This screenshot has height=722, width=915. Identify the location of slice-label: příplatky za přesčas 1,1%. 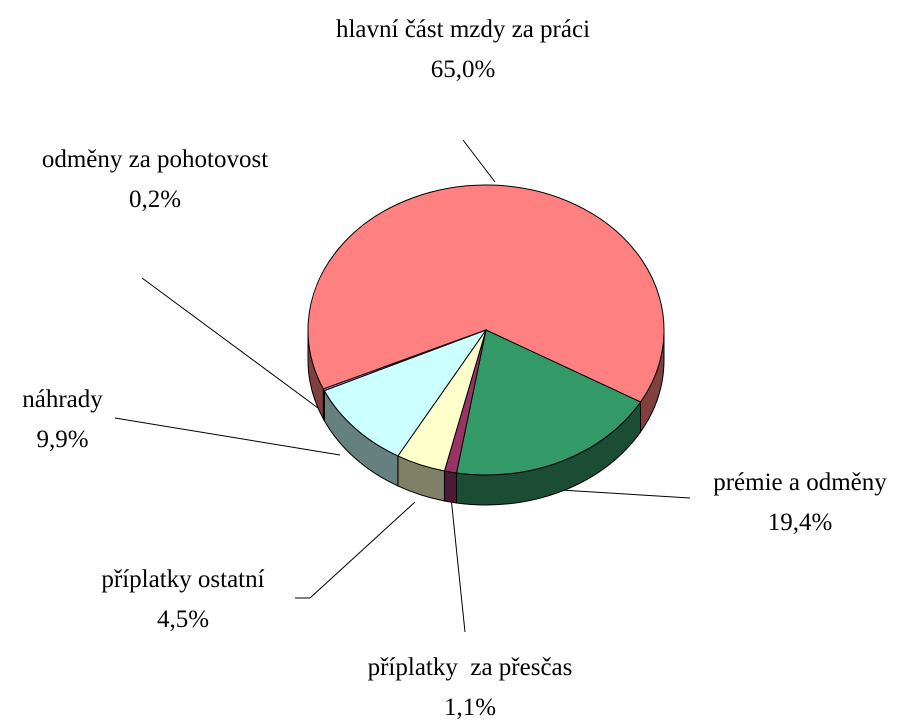
(470, 685).